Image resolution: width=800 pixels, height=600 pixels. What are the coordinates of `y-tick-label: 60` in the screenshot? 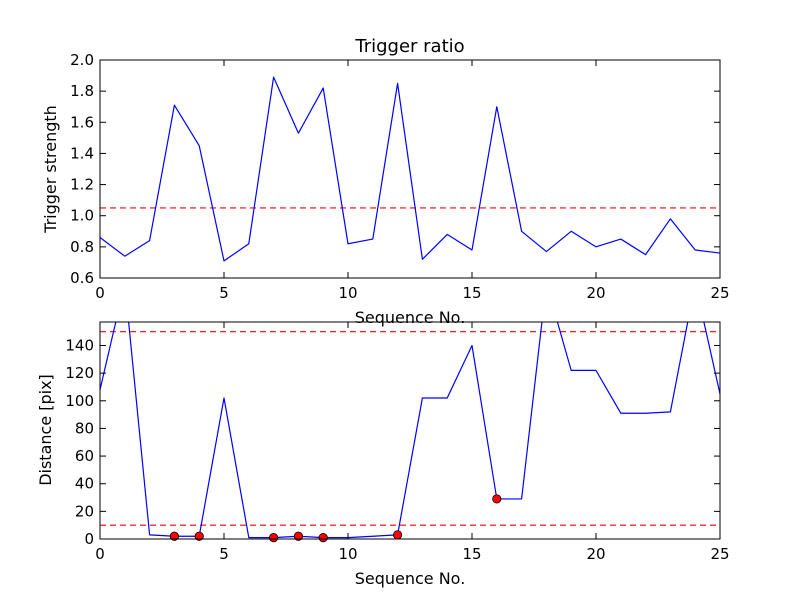 It's located at (84, 456).